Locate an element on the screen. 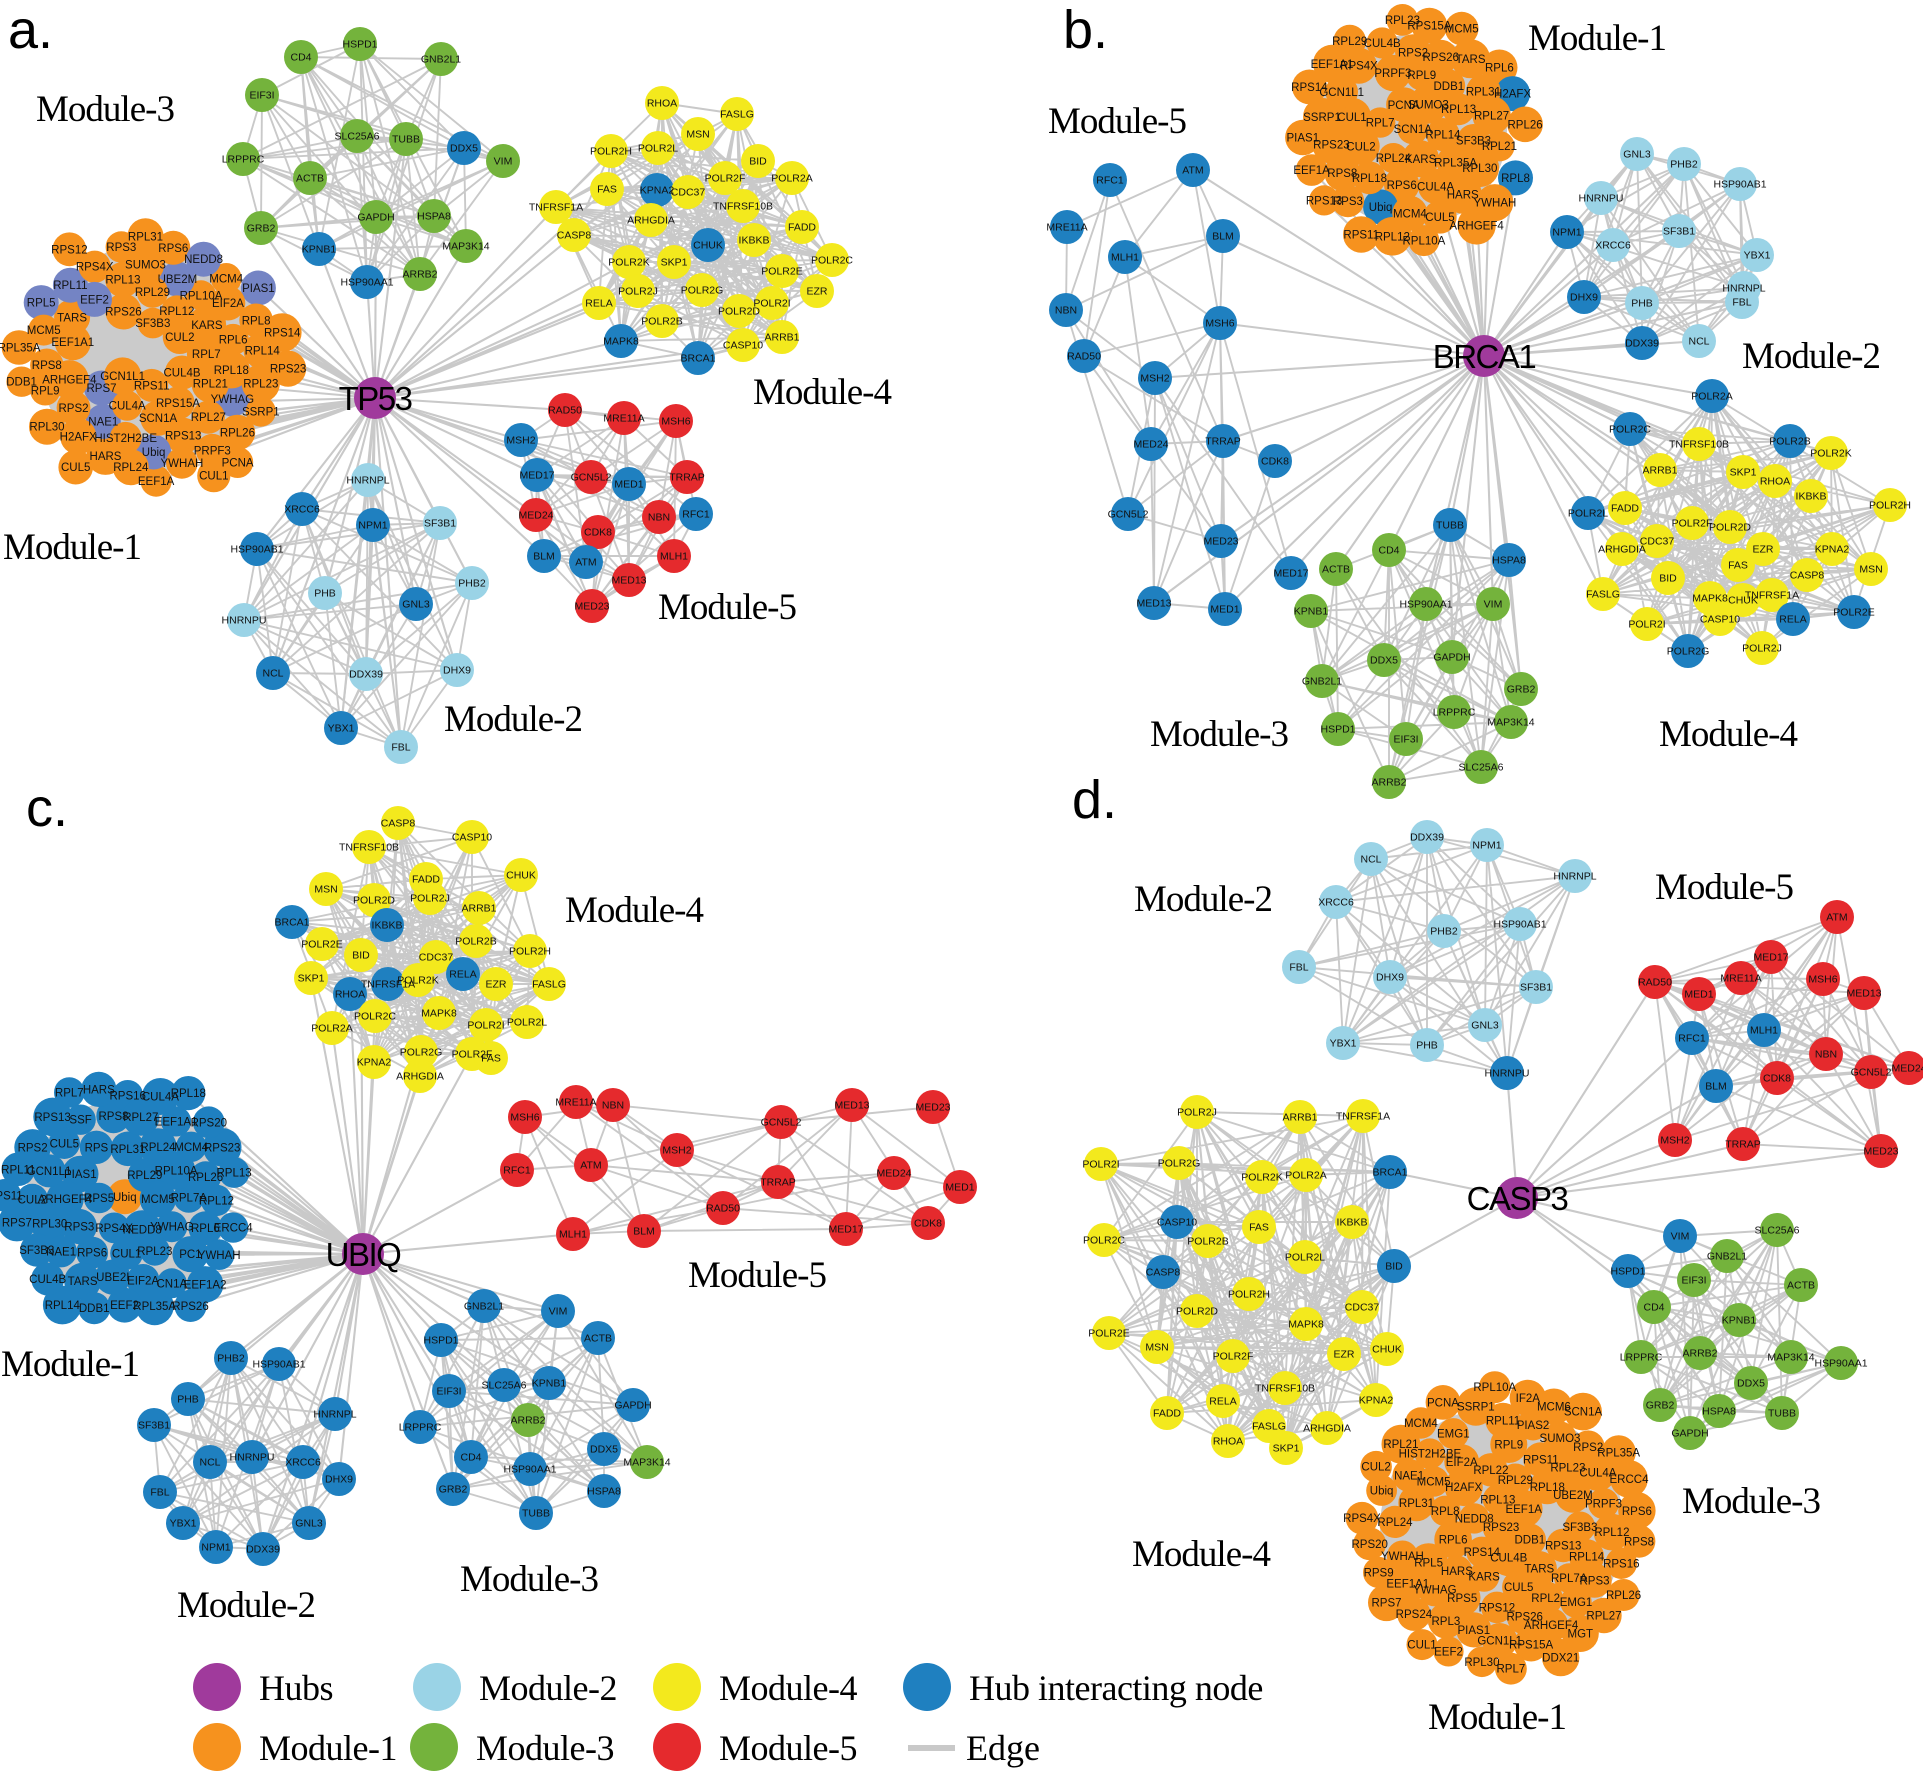 Image resolution: width=1923 pixels, height=1775 pixels. svg-text: RAD50 is located at coordinates (1084, 357).